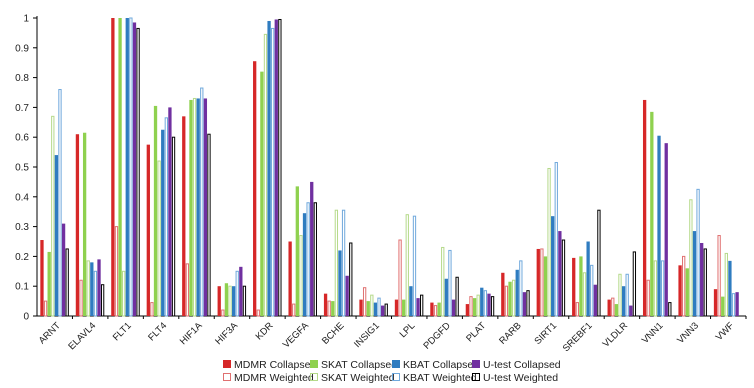 The image size is (754, 388). I want to click on x-tick-label: KDR, so click(265, 331).